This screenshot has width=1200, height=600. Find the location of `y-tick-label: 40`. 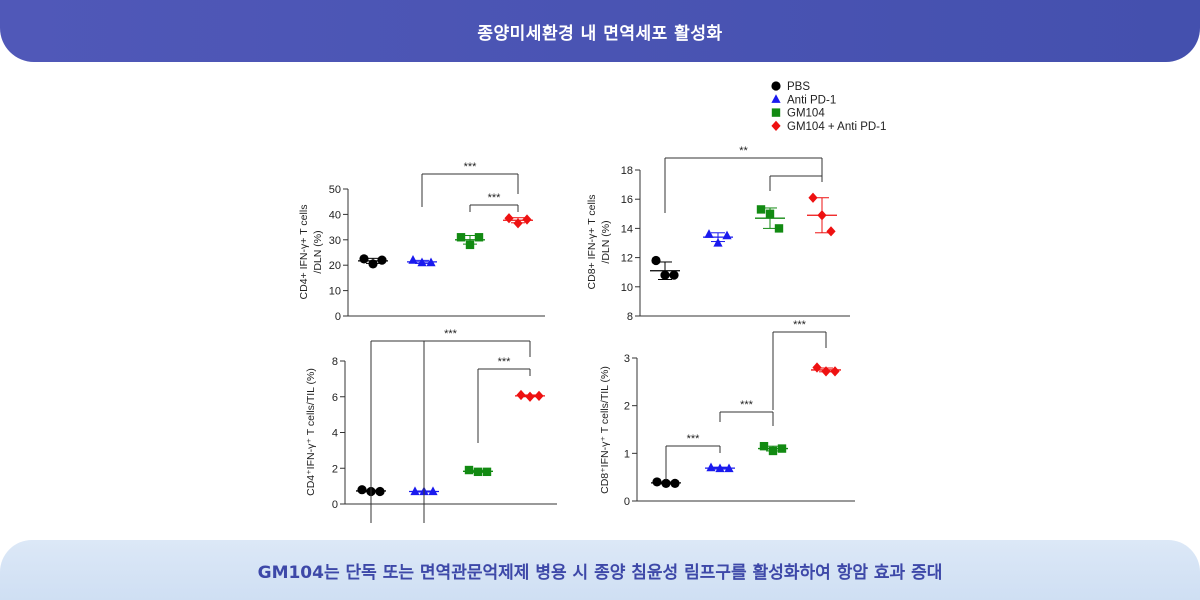

y-tick-label: 40 is located at coordinates (335, 215).